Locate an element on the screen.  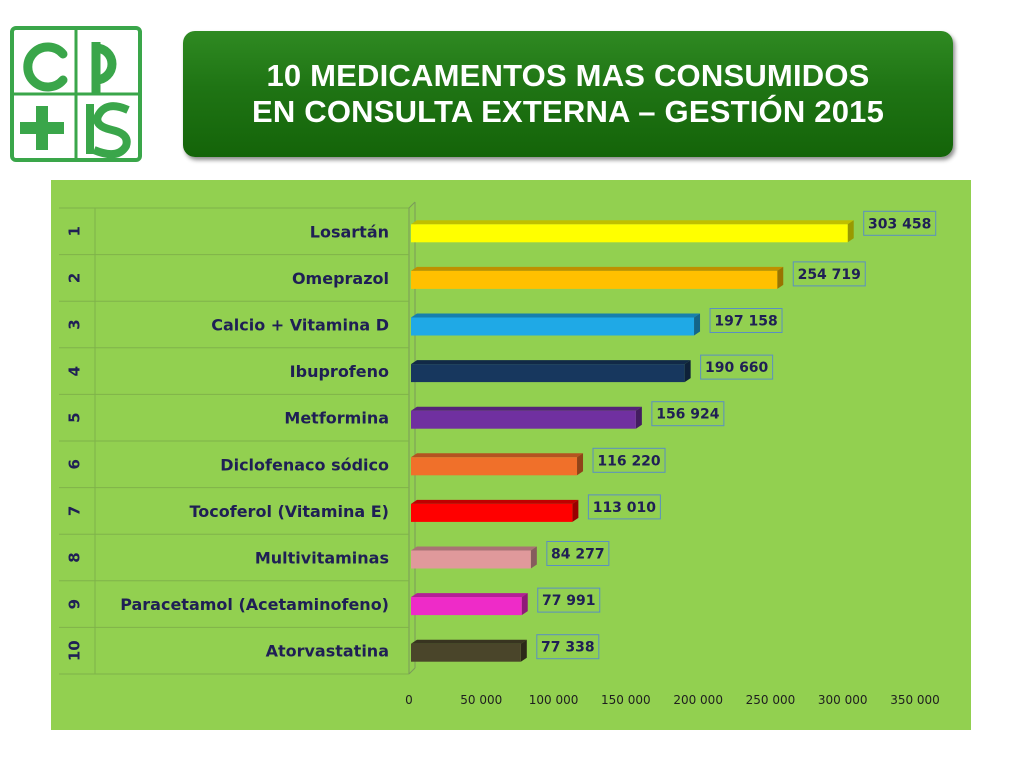
rank-label: 4 is located at coordinates (75, 371).